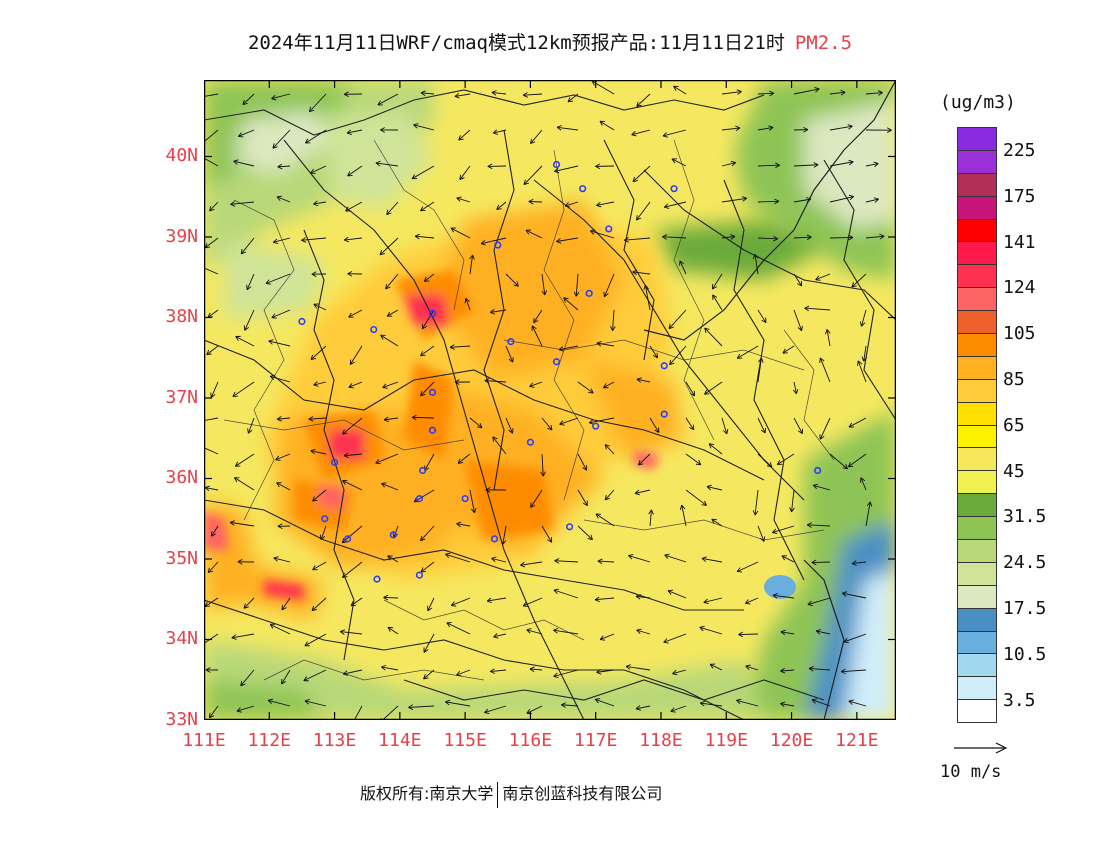  I want to click on colorbar-unit: (ug/m3), so click(978, 102).